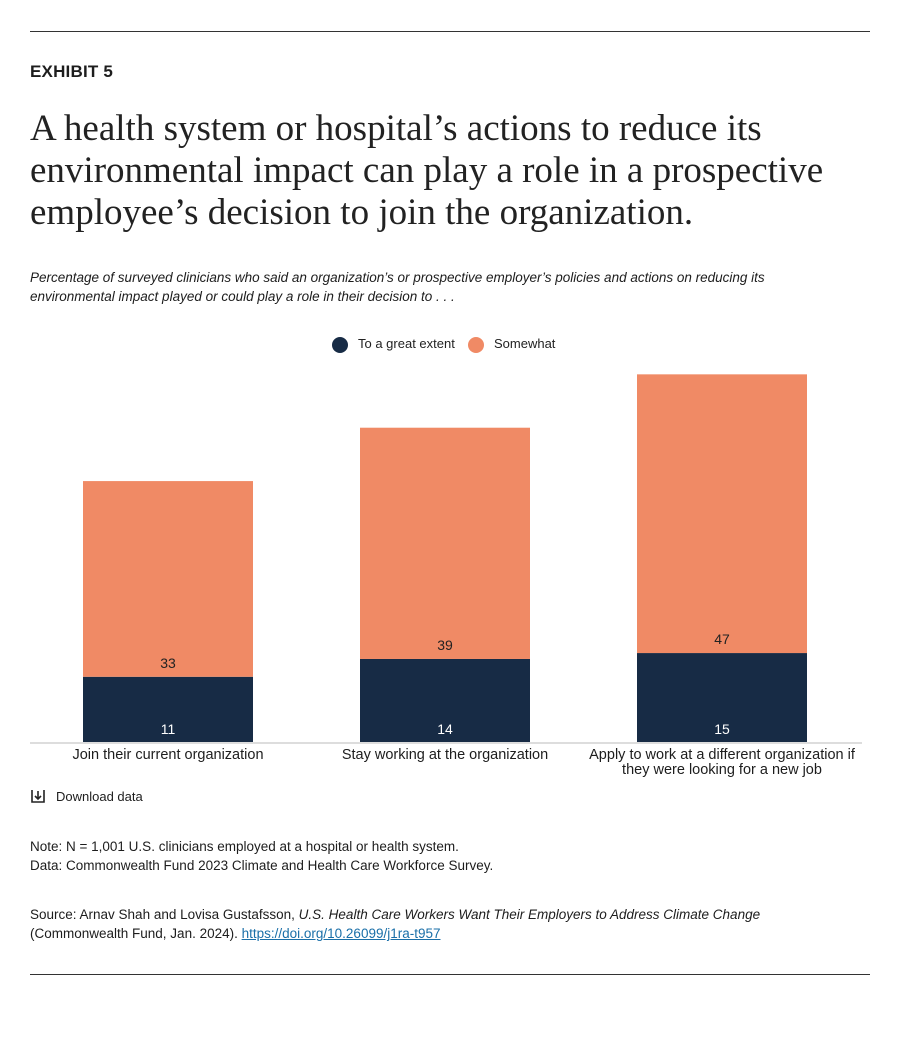 This screenshot has height=1037, width=900. I want to click on x-tick-label: Join their current organization, so click(168, 755).